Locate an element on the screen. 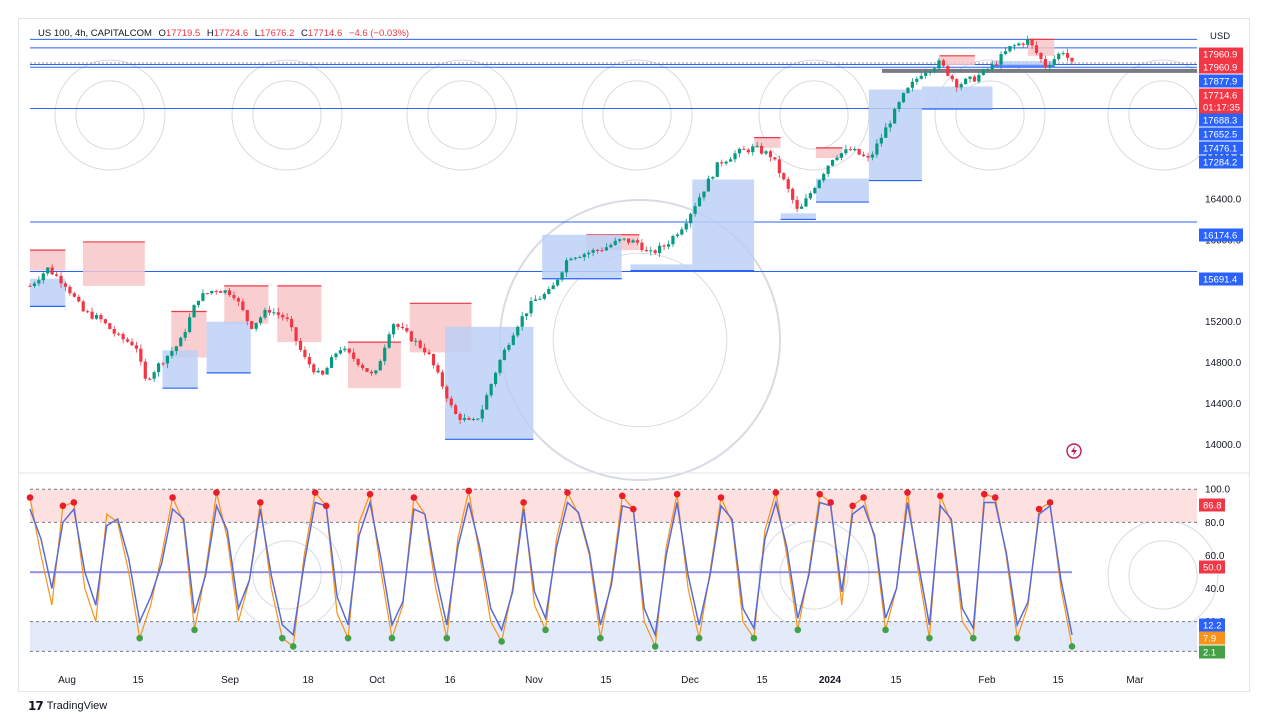 This screenshot has height=720, width=1280. y-tick-label: 14000.0 is located at coordinates (1223, 445).